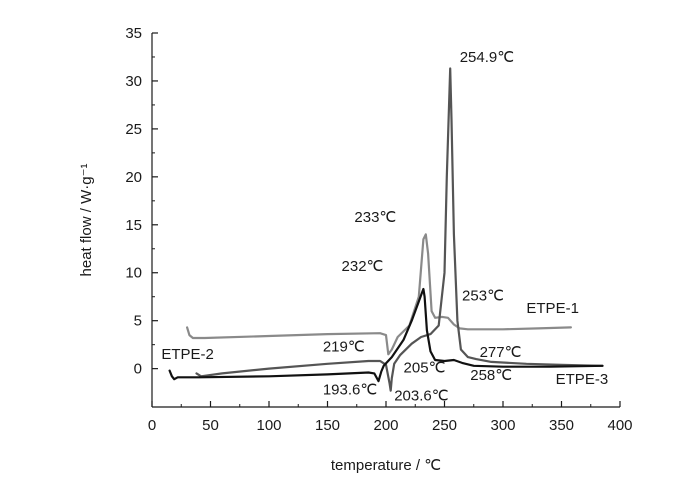  What do you see at coordinates (268, 425) in the screenshot?
I see `x-tick-label: 100` at bounding box center [268, 425].